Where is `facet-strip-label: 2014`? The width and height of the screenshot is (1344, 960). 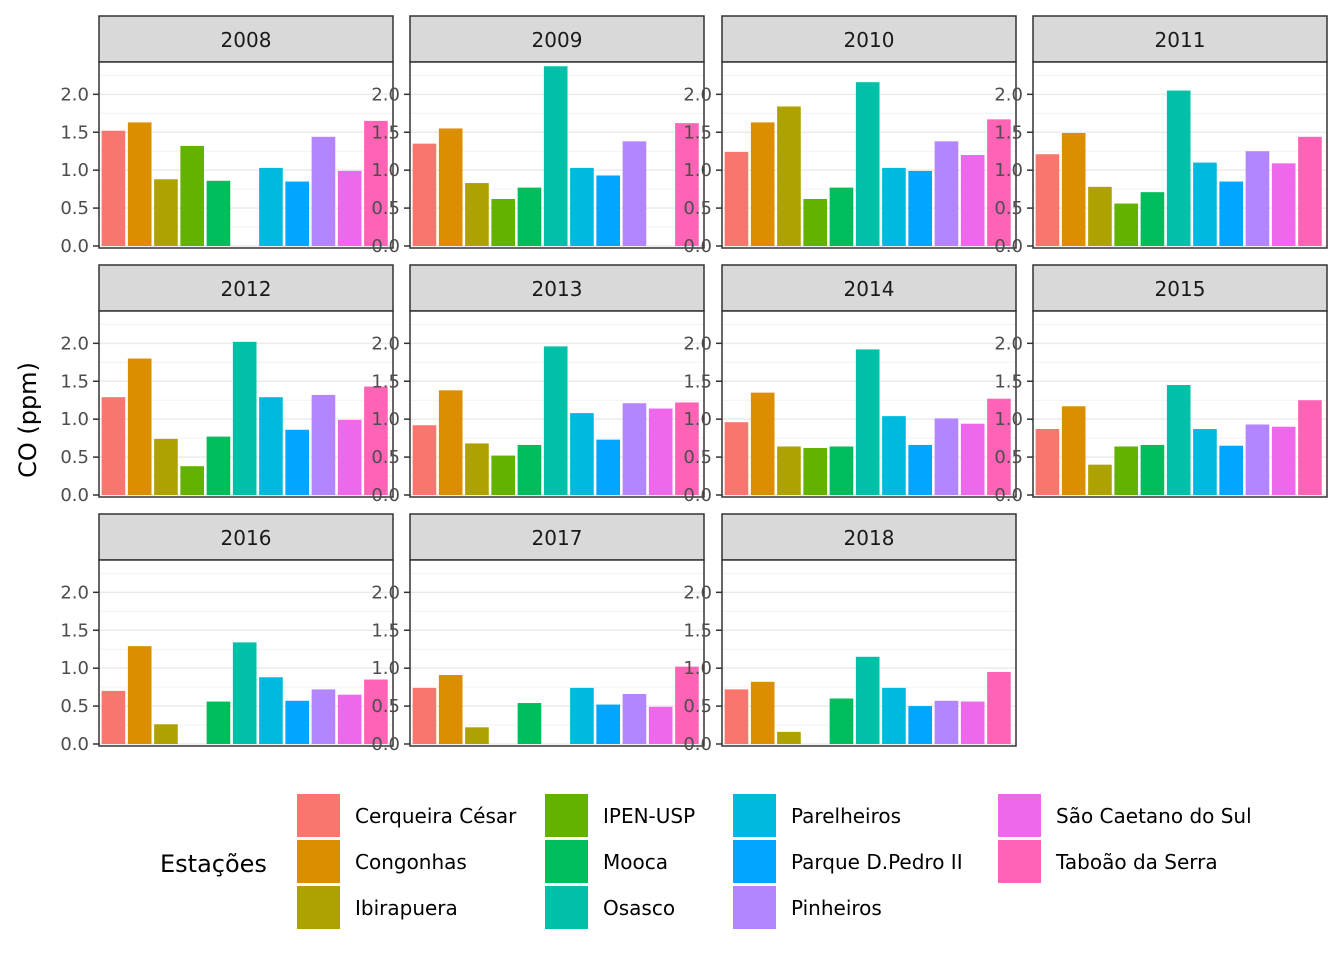 facet-strip-label: 2014 is located at coordinates (869, 289).